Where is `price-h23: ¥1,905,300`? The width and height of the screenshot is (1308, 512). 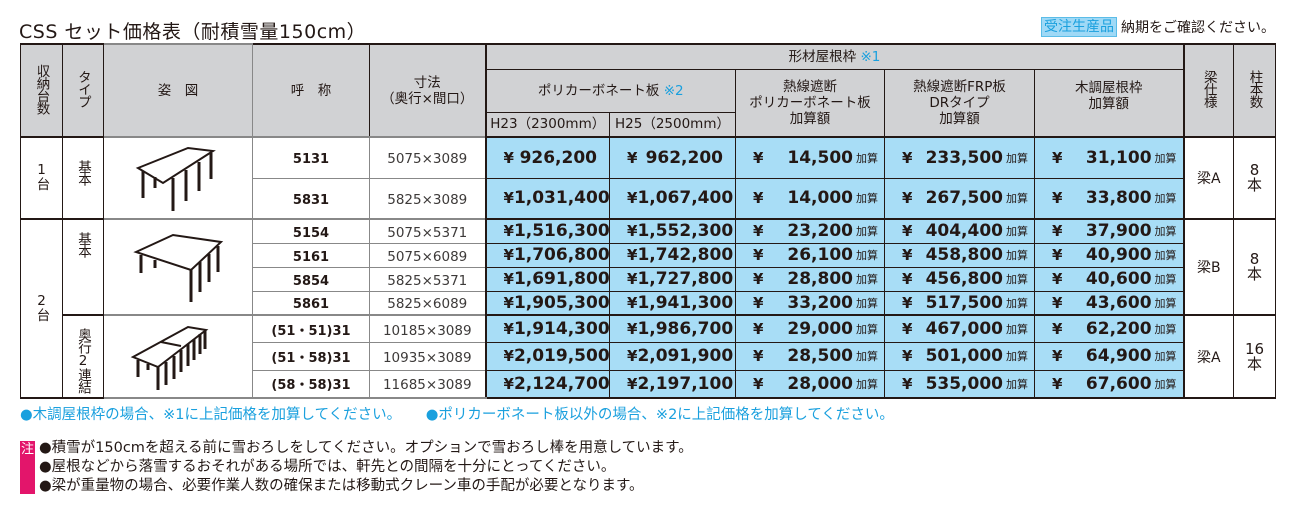 price-h23: ¥1,905,300 is located at coordinates (547, 303).